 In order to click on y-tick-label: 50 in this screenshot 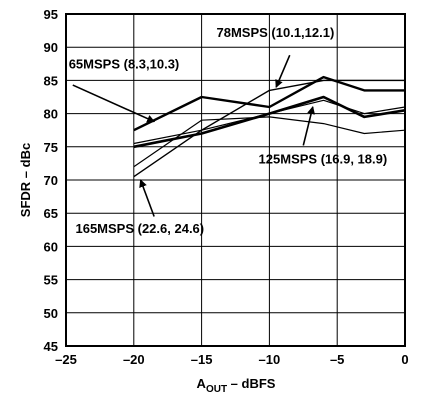, I will do `click(51, 313)`.